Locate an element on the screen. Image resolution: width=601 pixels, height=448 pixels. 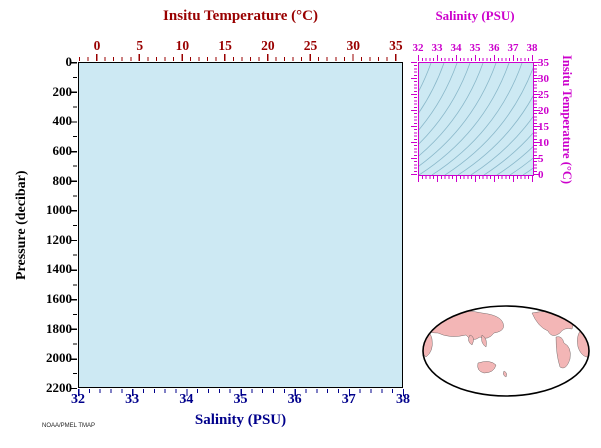
ts-top-axis-ticklabels: 32 33 34 35 36 37 38 is located at coordinates (475, 48).